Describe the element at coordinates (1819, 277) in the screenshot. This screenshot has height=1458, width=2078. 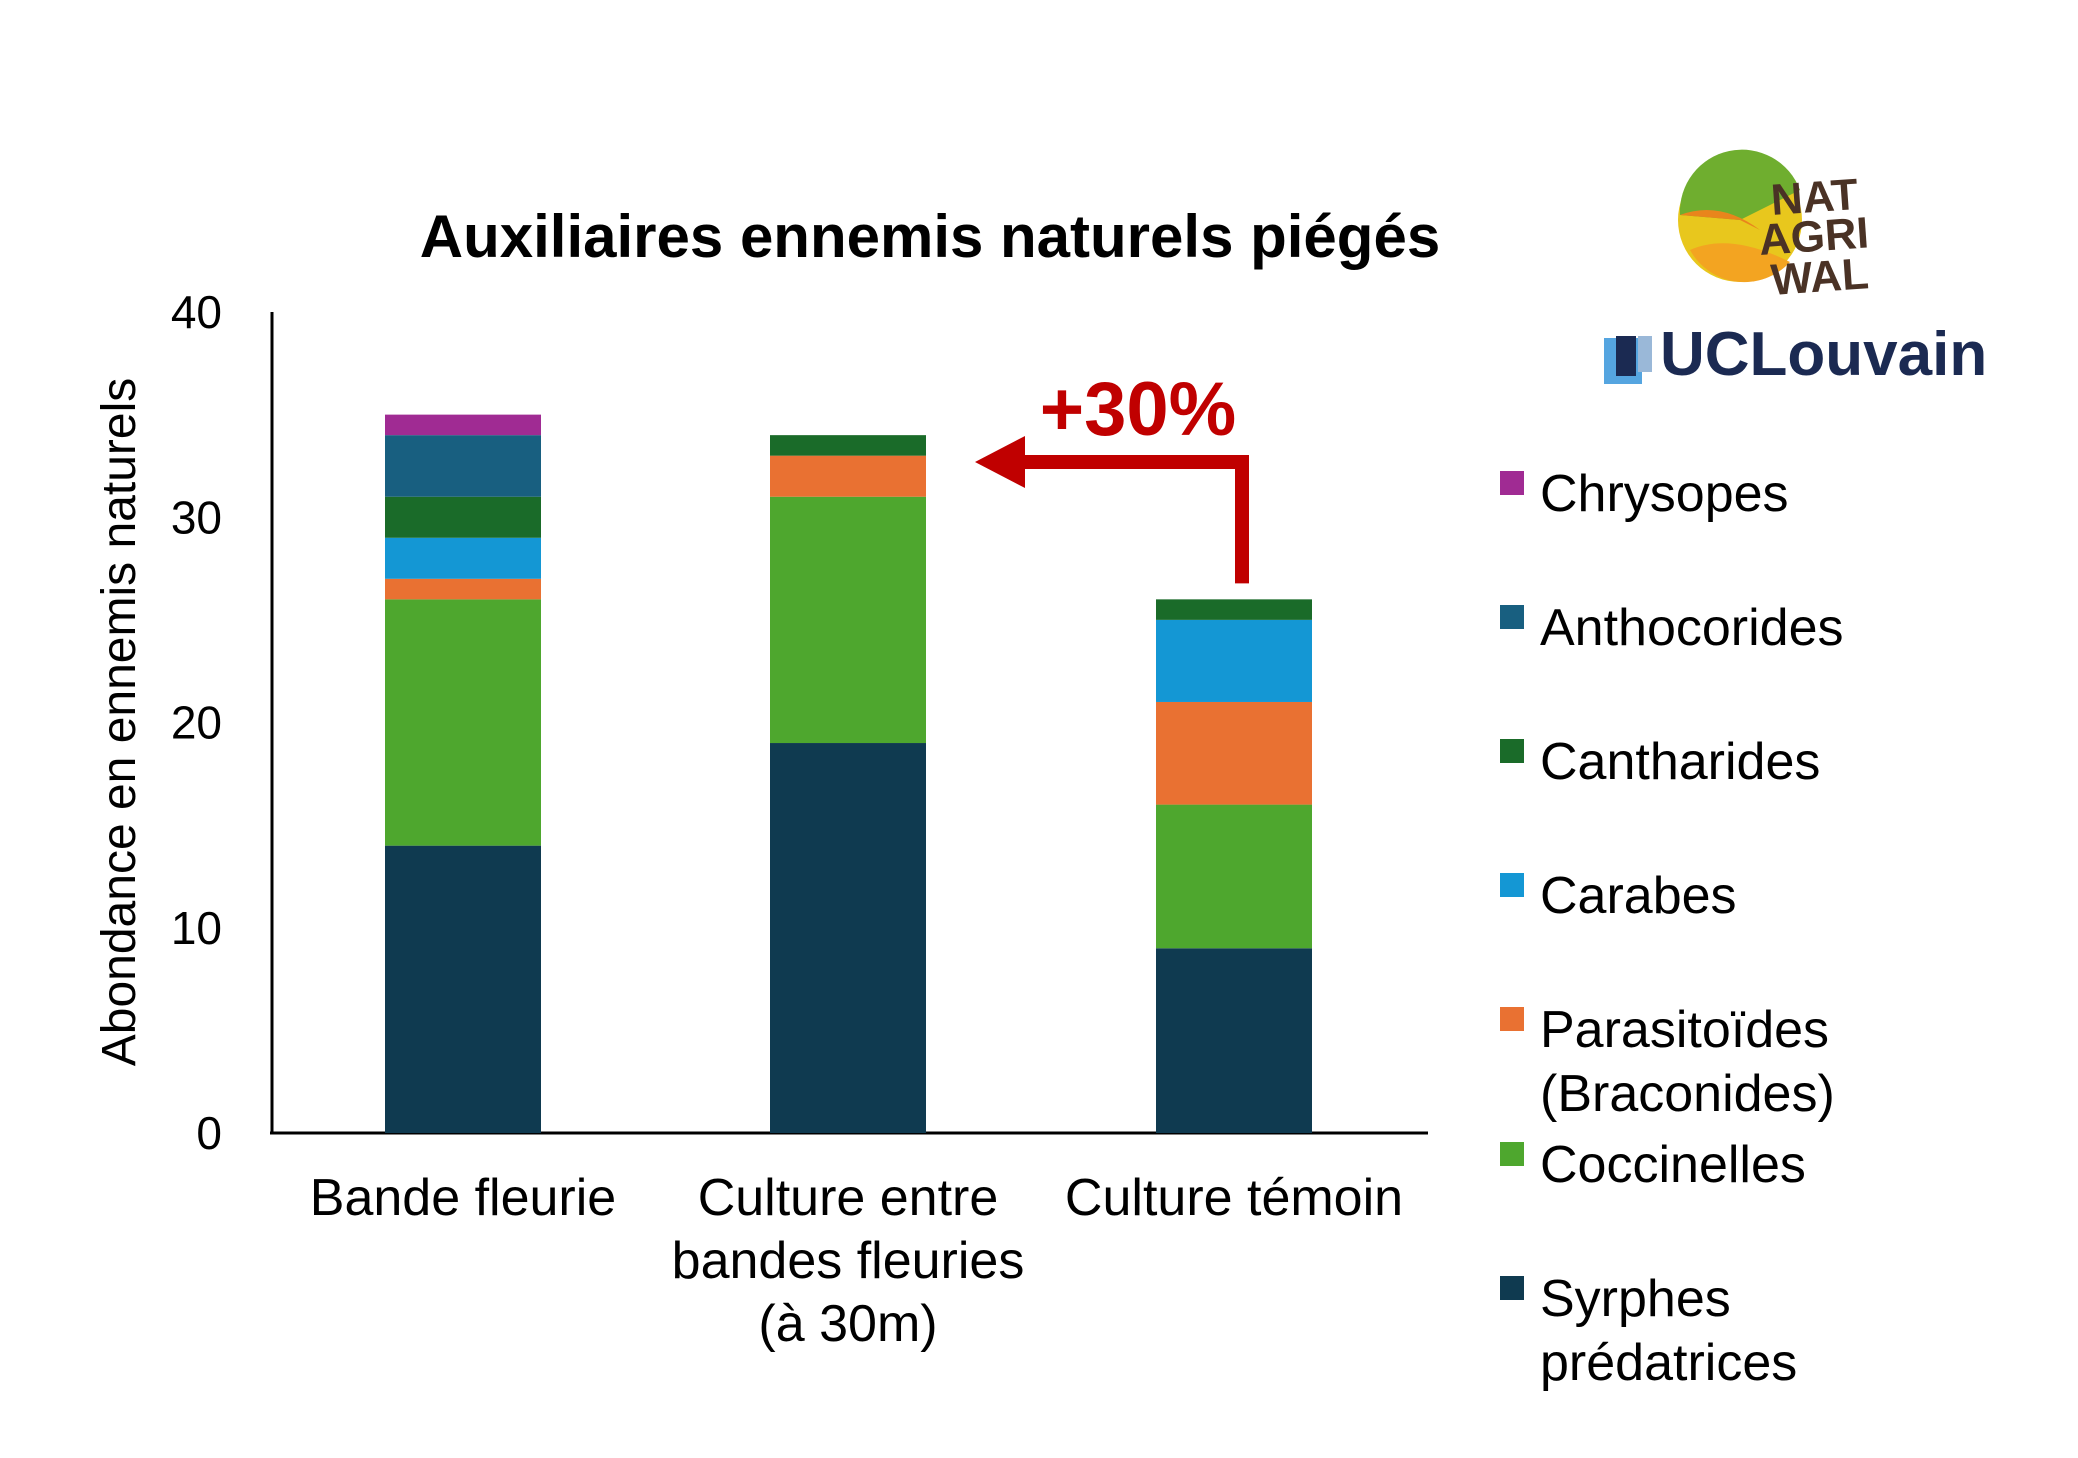
I see `svg-text: WAL` at that location.